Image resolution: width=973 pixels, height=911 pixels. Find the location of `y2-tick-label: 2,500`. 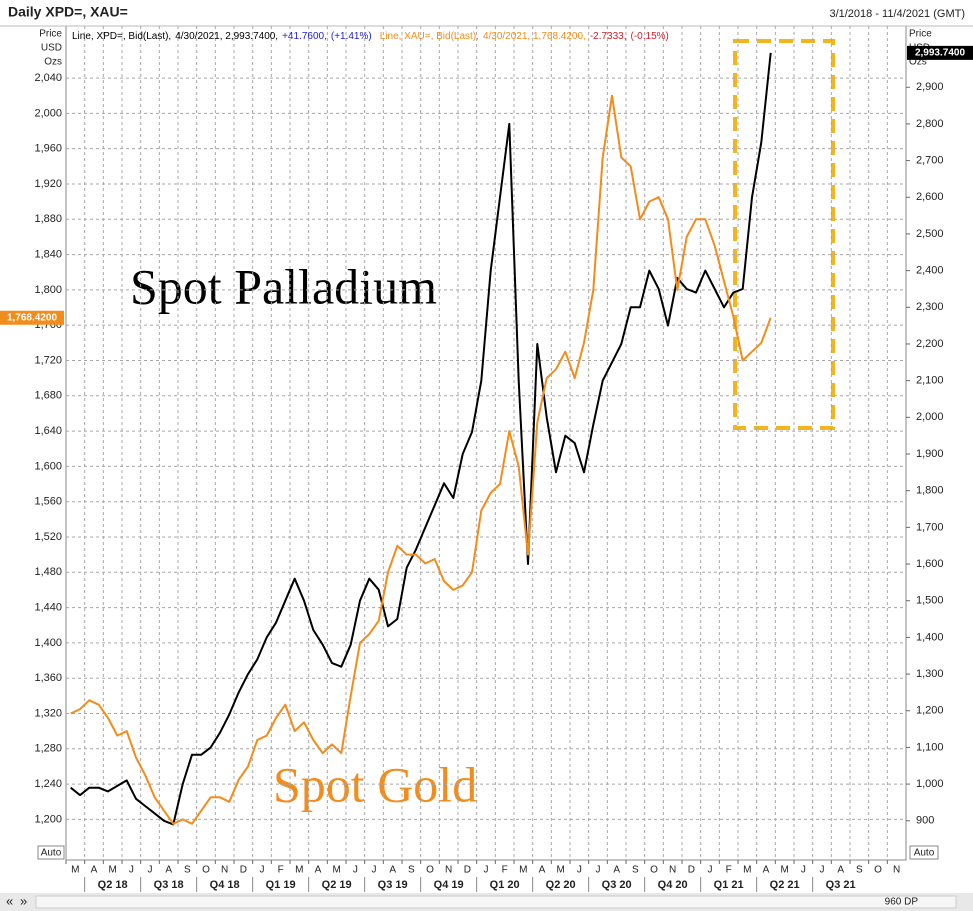

y2-tick-label: 2,500 is located at coordinates (930, 234).